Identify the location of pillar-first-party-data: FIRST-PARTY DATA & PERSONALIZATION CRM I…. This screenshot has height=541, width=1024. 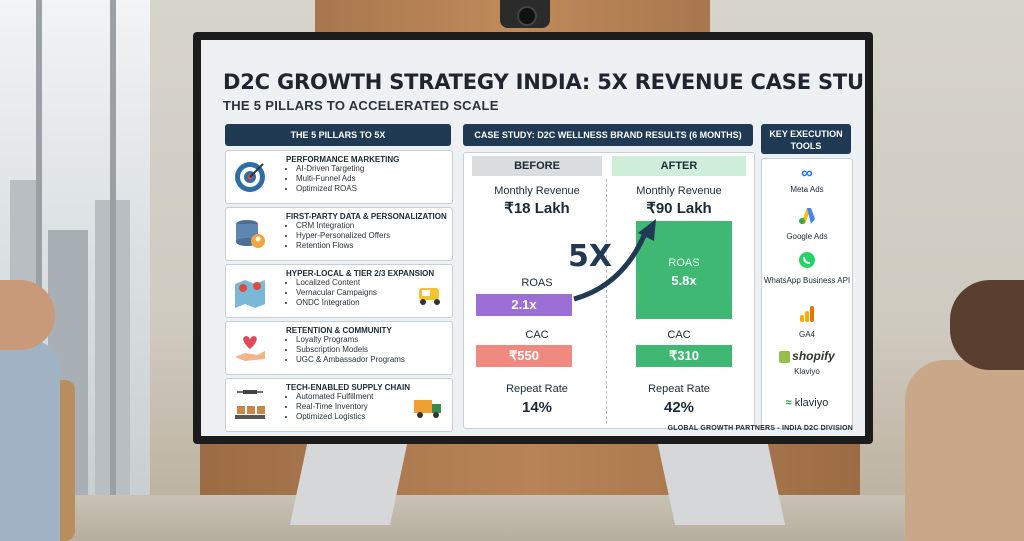
(339, 234).